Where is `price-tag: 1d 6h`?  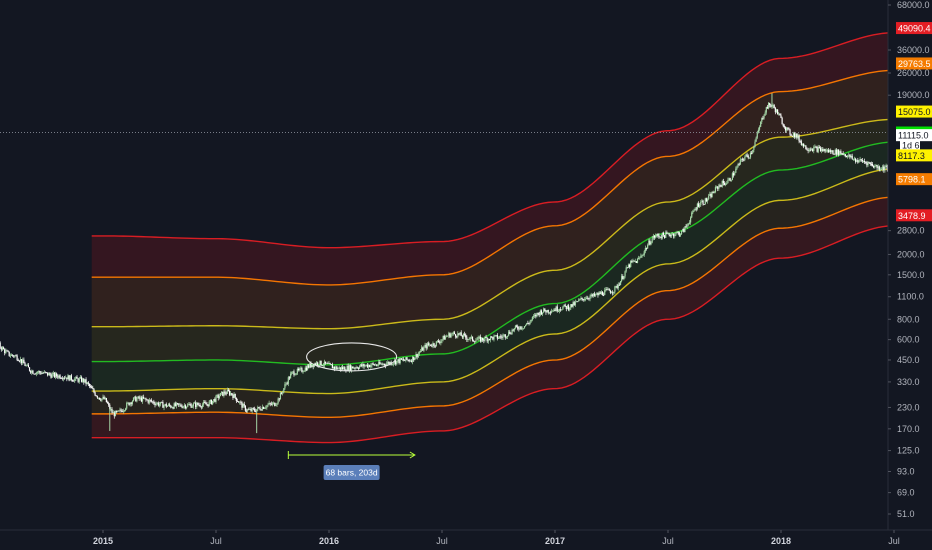
price-tag: 1d 6h is located at coordinates (912, 144).